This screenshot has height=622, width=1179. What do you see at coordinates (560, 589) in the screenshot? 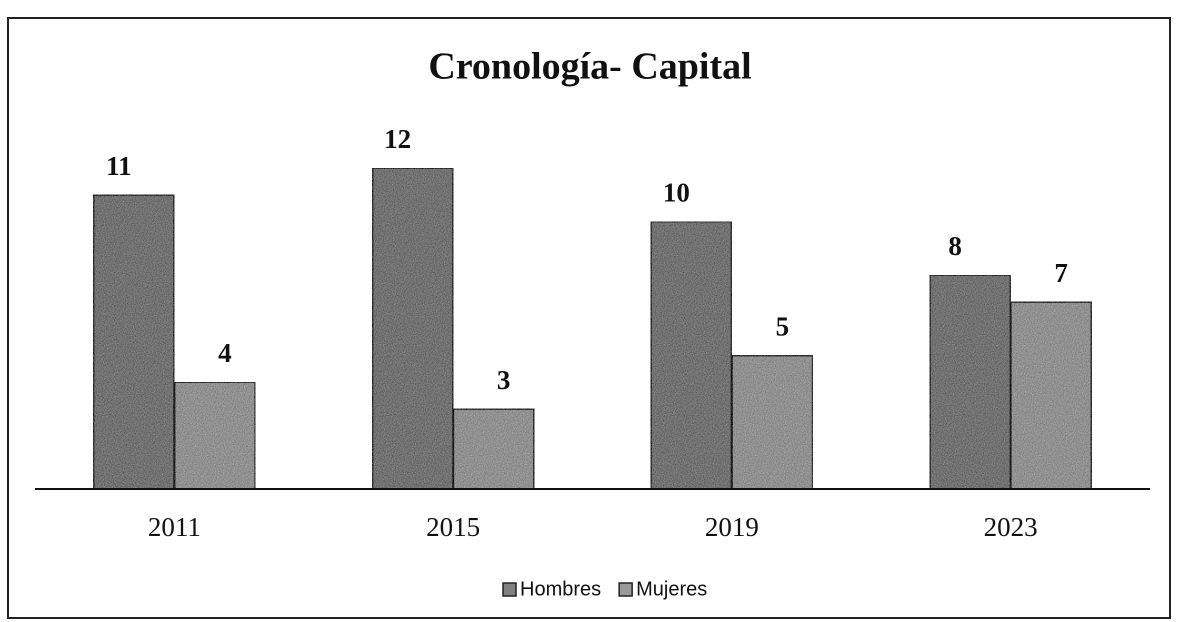
I see `legend-label: Hombres` at bounding box center [560, 589].